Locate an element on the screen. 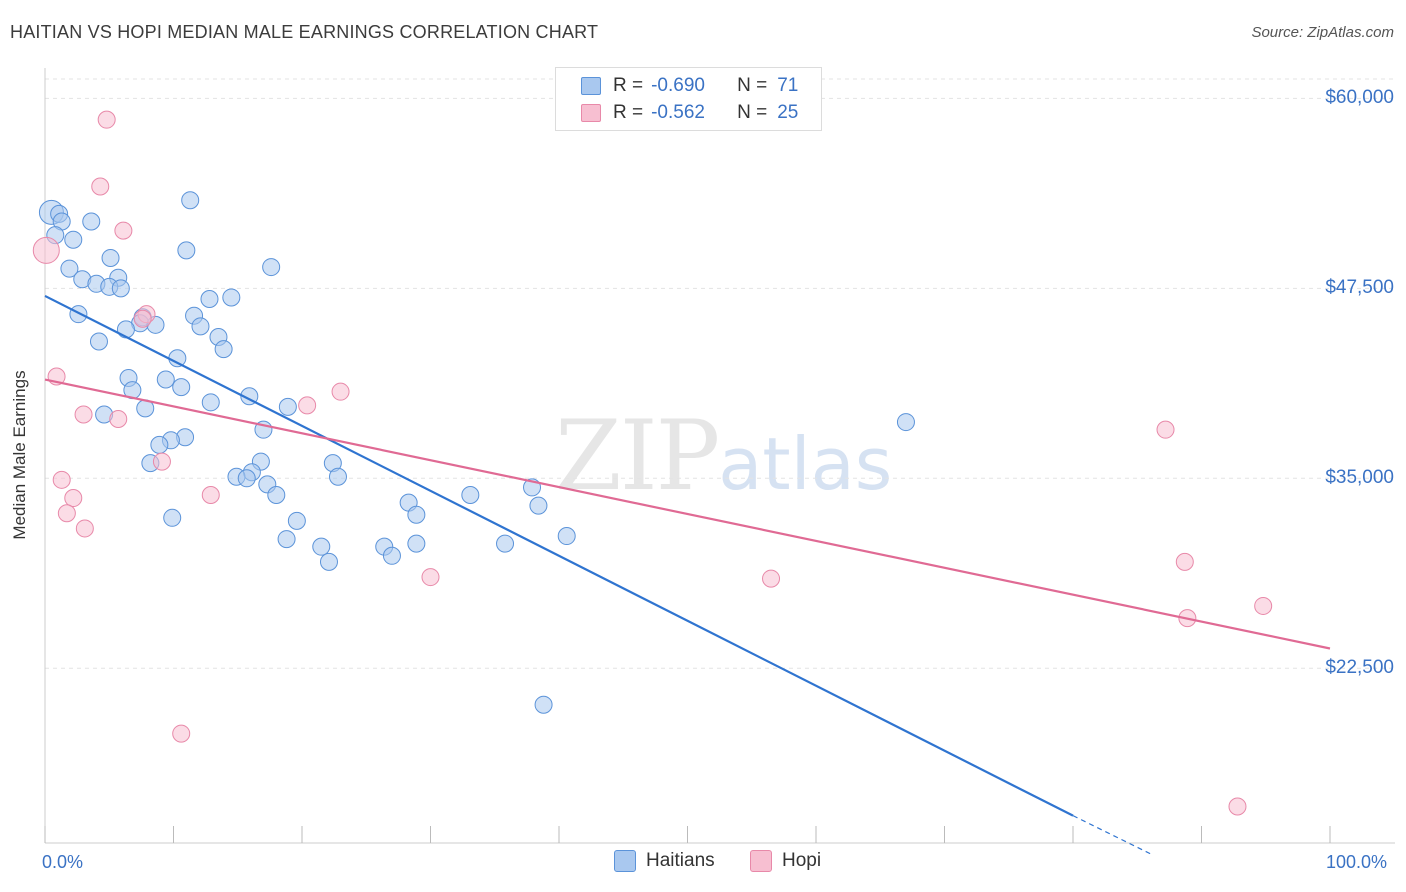  watermark-zip: ZIP is located at coordinates (637, 456).